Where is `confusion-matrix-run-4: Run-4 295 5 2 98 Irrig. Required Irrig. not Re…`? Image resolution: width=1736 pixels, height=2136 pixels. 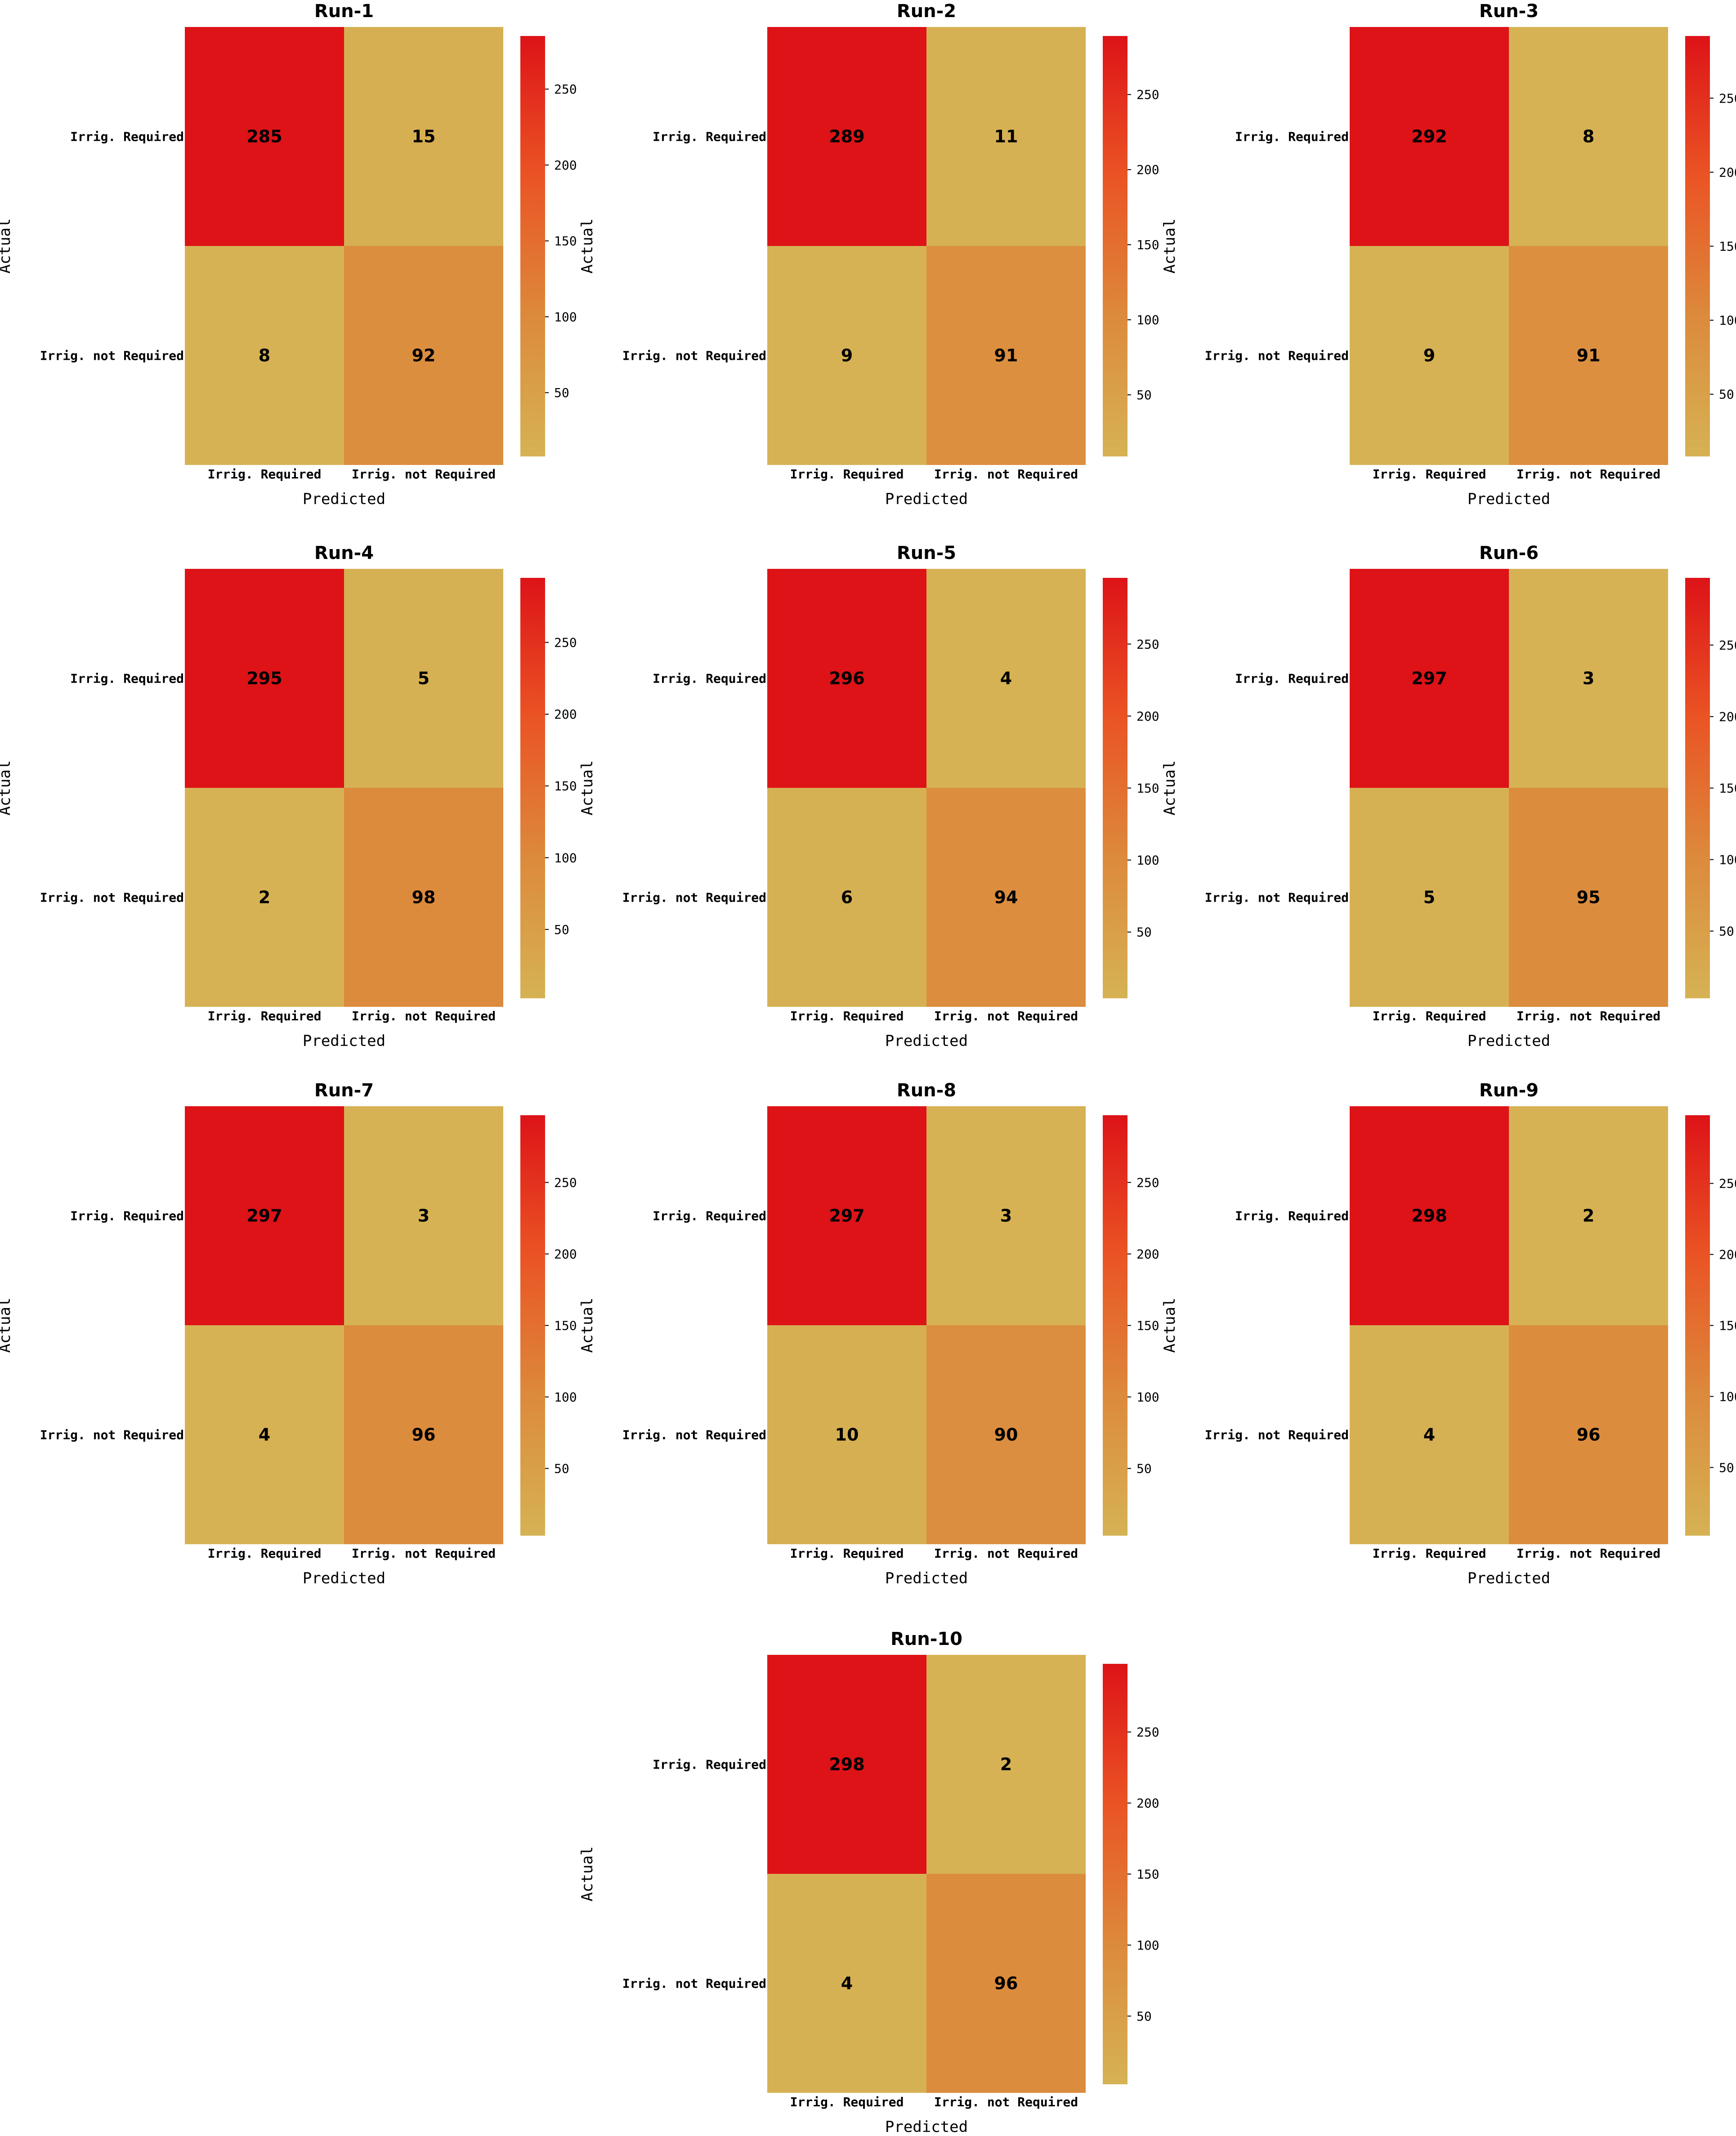 confusion-matrix-run-4: Run-4 295 5 2 98 Irrig. Required Irrig. not Re… is located at coordinates (288, 797).